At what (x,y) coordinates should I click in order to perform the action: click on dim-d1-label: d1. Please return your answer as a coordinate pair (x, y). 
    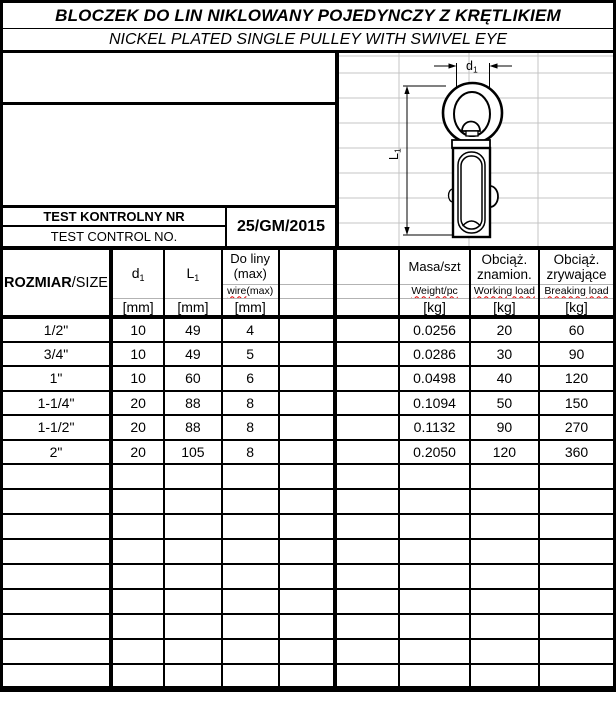
    Looking at the image, I should click on (472, 67).